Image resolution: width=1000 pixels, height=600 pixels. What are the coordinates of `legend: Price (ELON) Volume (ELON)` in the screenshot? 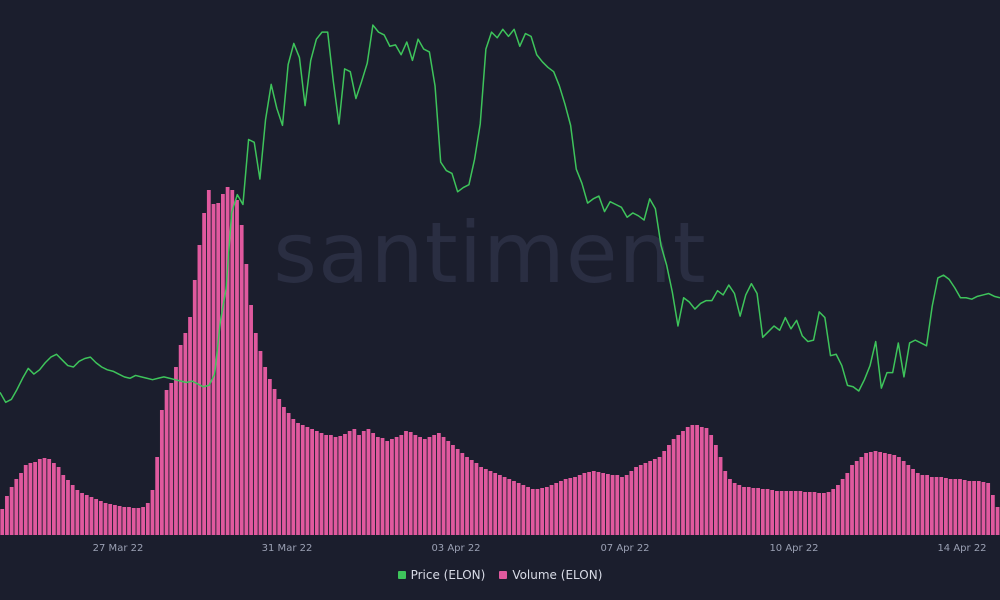 It's located at (500, 575).